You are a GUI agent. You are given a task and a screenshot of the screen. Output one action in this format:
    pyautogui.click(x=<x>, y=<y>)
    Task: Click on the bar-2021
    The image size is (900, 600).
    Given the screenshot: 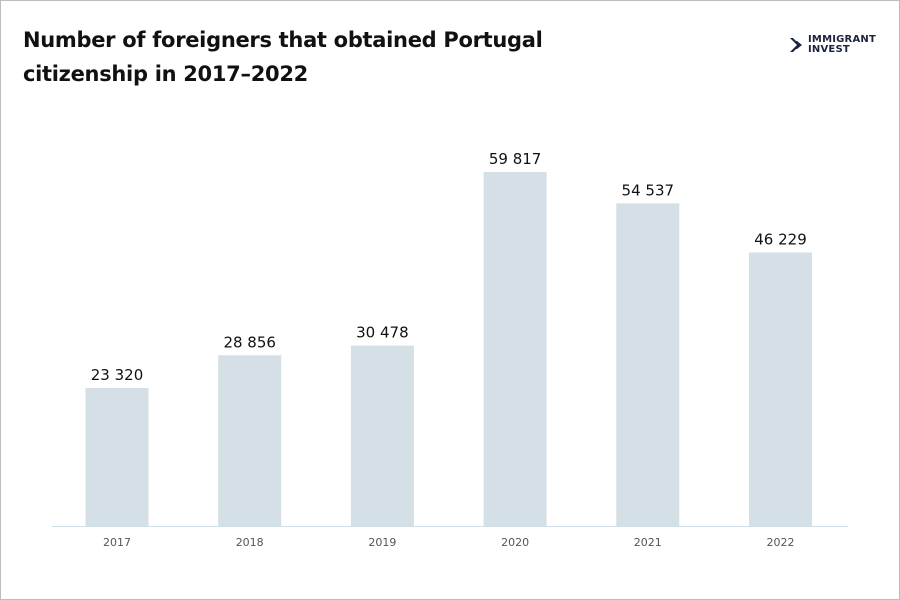 What is the action you would take?
    pyautogui.click(x=648, y=364)
    